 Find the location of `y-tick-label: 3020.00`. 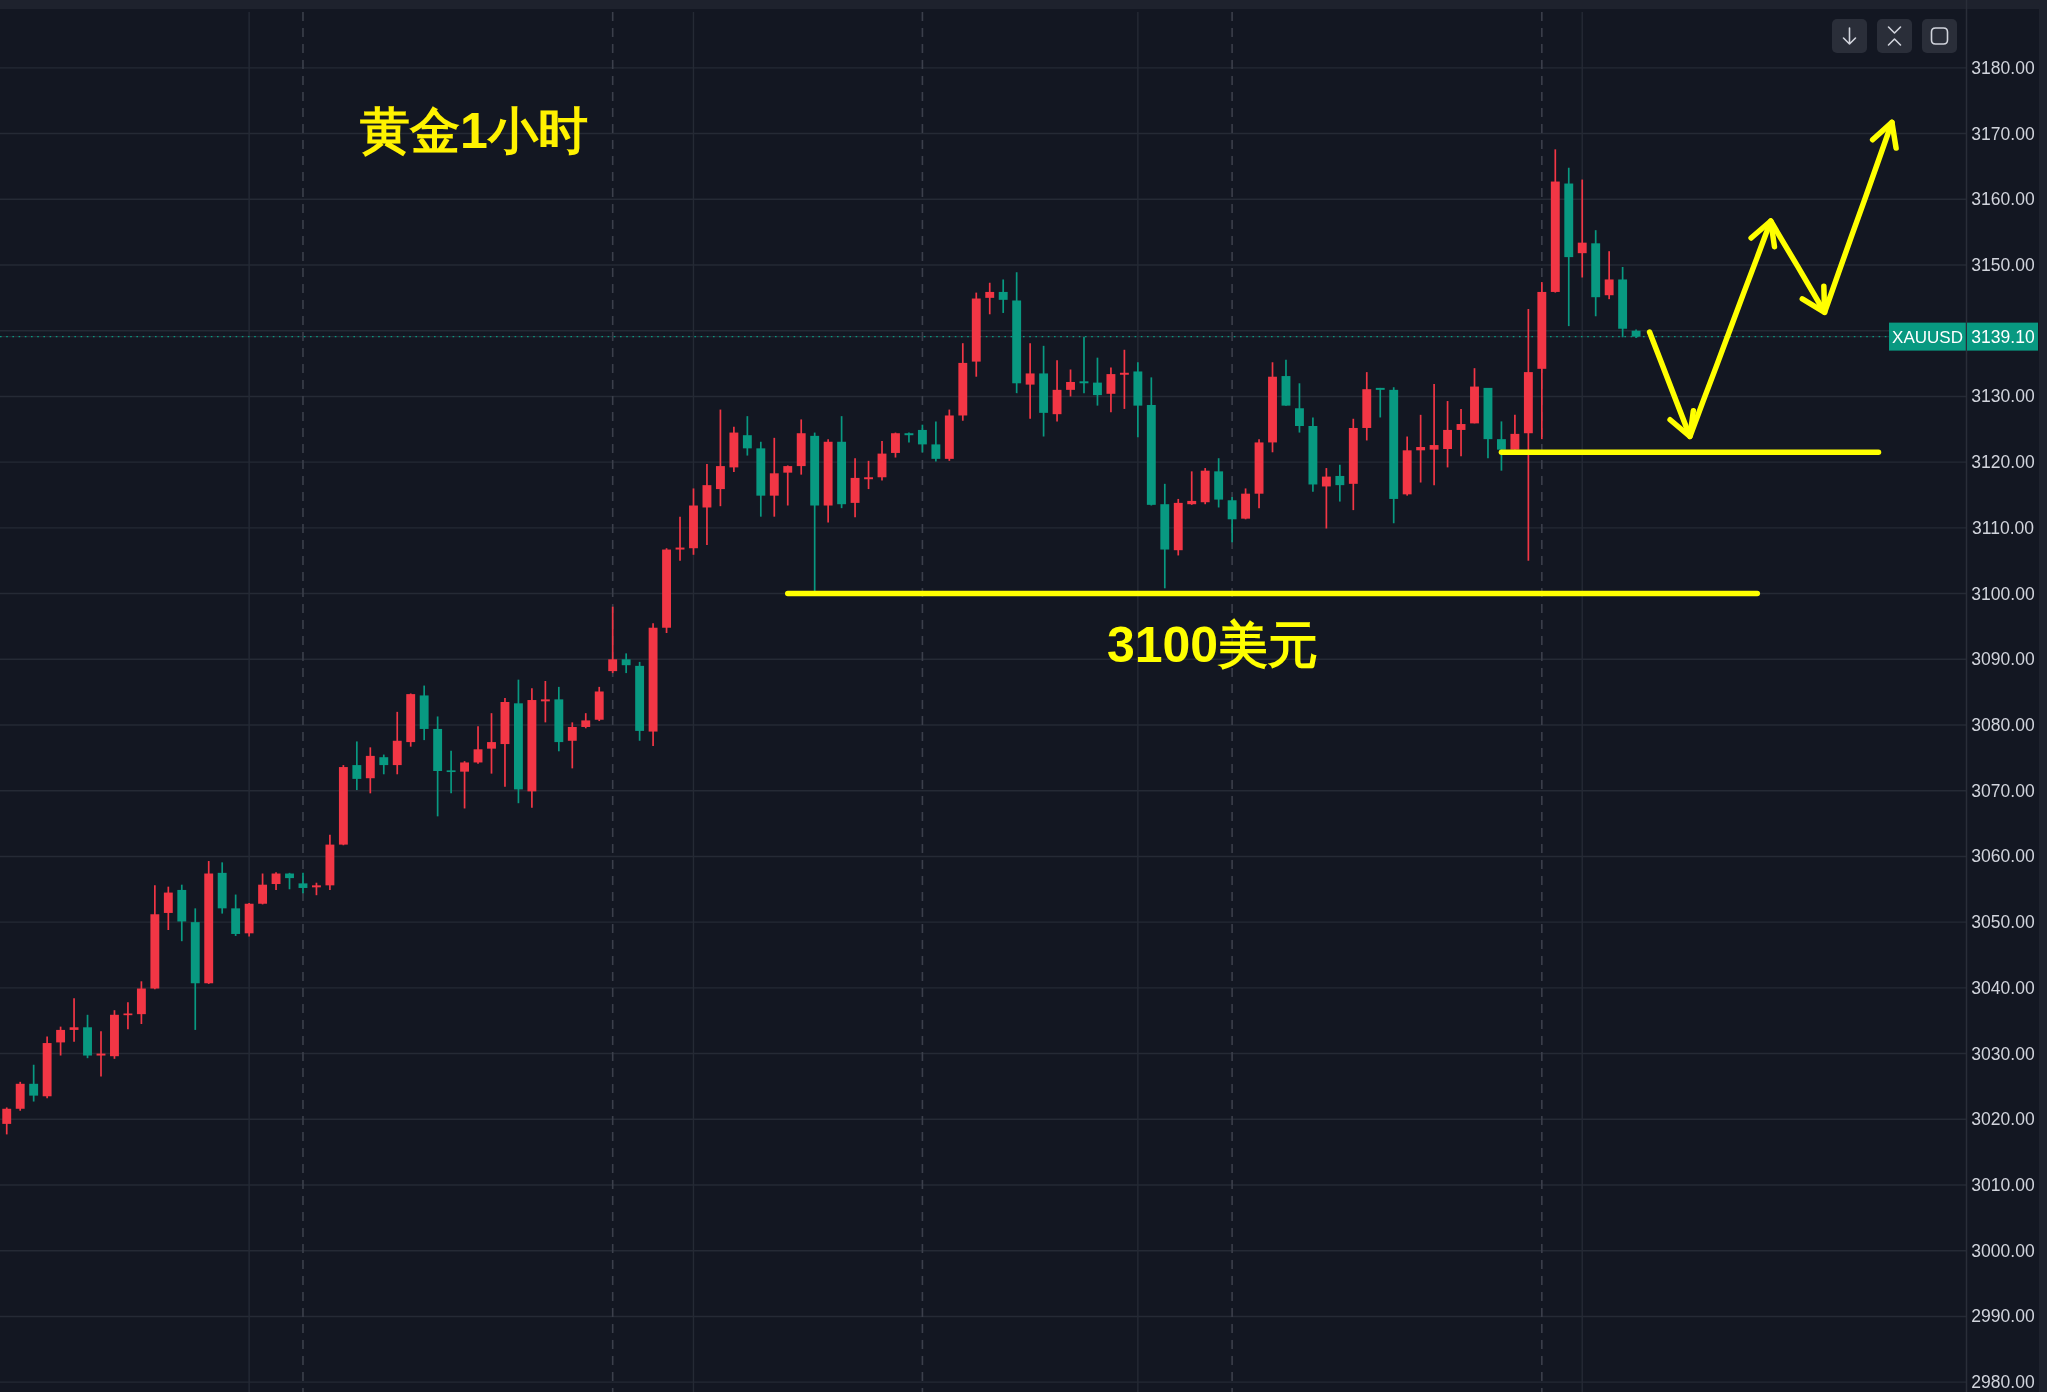

y-tick-label: 3020.00 is located at coordinates (2003, 1119).